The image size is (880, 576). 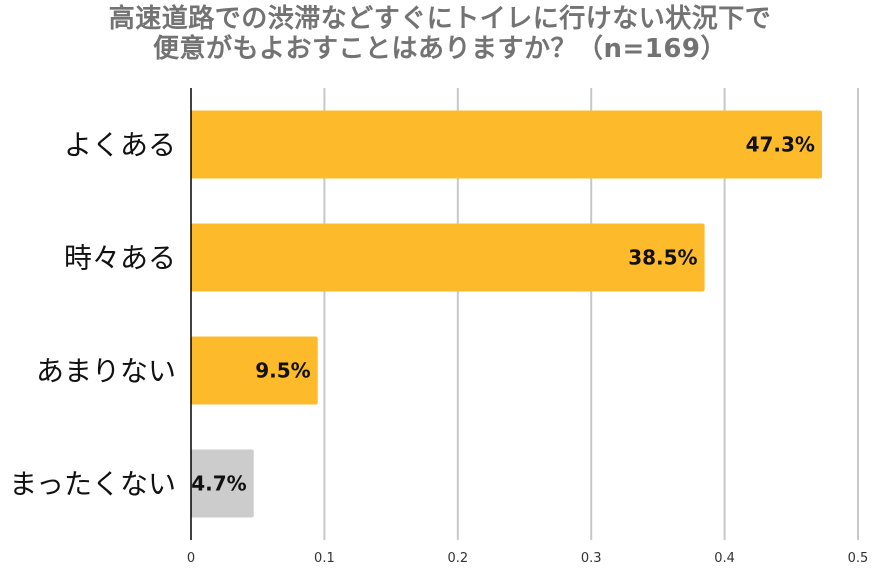 What do you see at coordinates (324, 558) in the screenshot?
I see `x-tick-label: 0.1` at bounding box center [324, 558].